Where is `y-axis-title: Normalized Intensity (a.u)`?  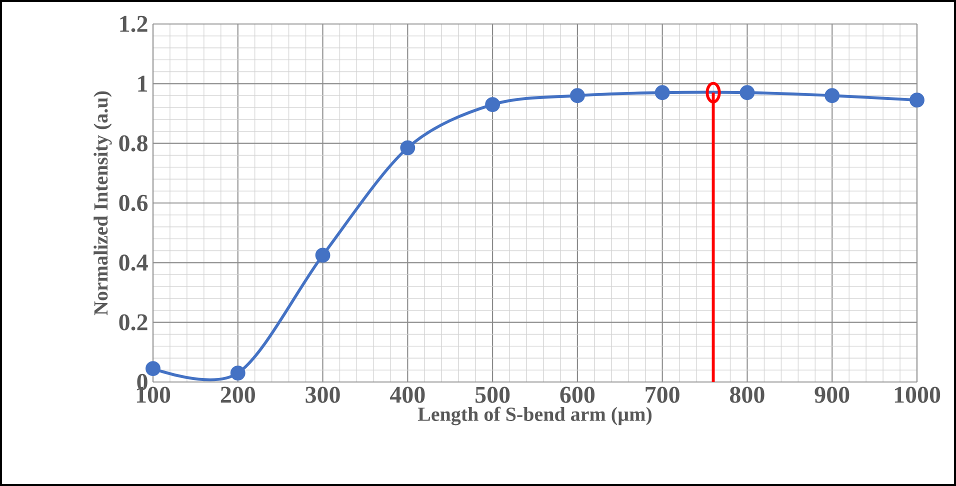
y-axis-title: Normalized Intensity (a.u) is located at coordinates (103, 203).